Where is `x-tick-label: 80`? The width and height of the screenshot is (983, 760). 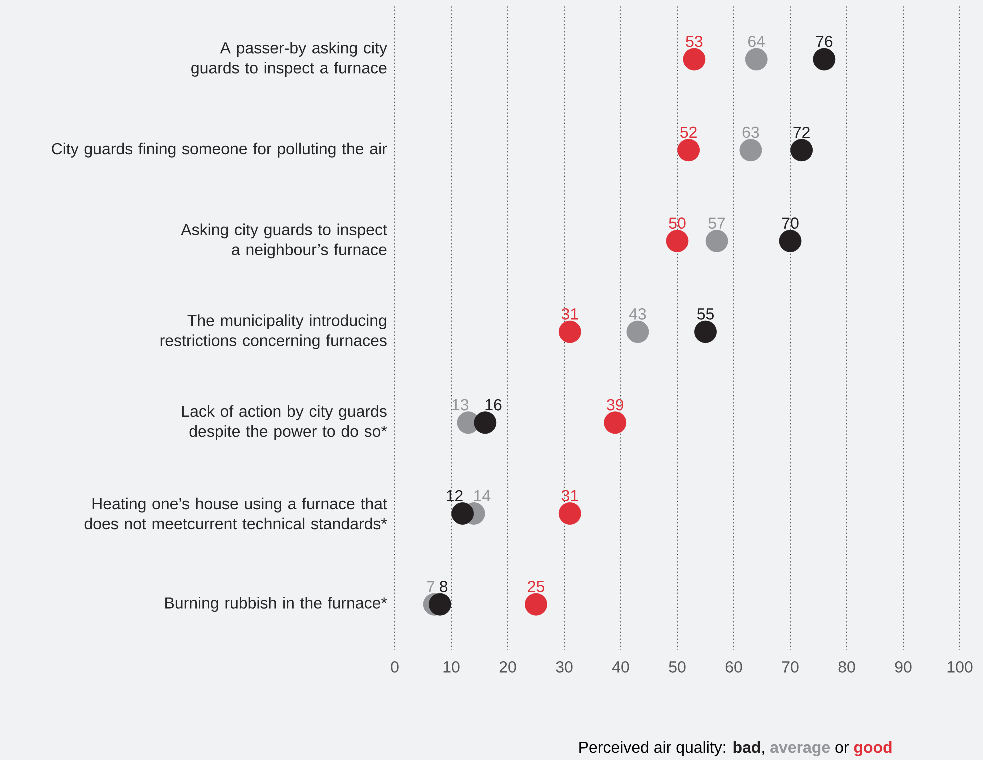
x-tick-label: 80 is located at coordinates (847, 667).